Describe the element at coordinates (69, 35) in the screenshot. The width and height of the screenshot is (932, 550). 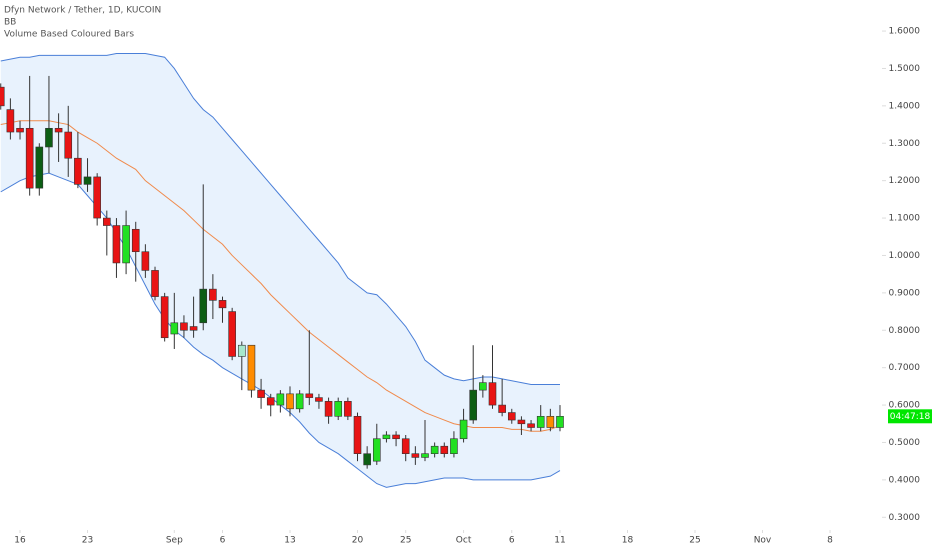
I see `indicator-label: Volume Based Coloured Bars` at that location.